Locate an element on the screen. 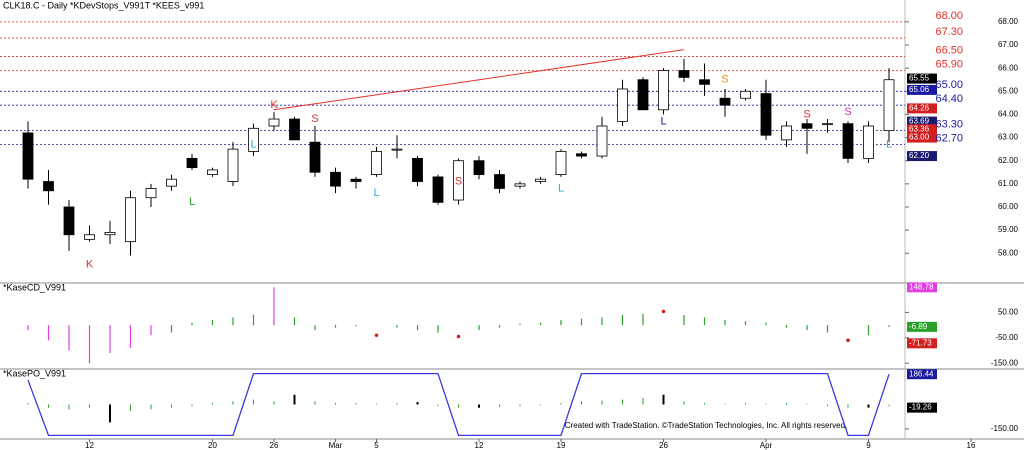 This screenshot has height=450, width=1024. level-label: 66.50 is located at coordinates (949, 50).